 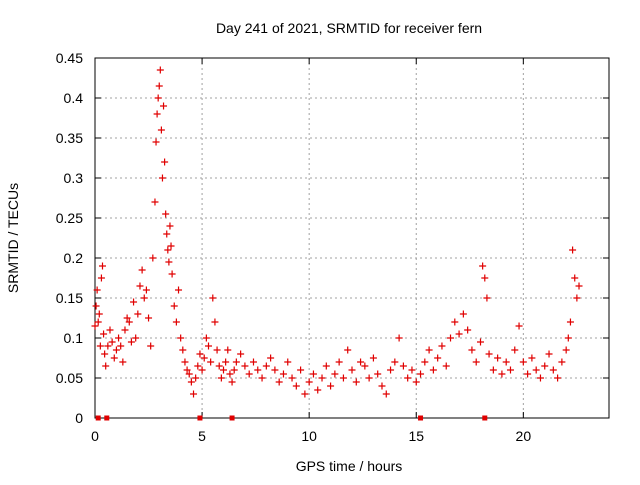 What do you see at coordinates (69, 138) in the screenshot?
I see `y-tick-label: 0.35` at bounding box center [69, 138].